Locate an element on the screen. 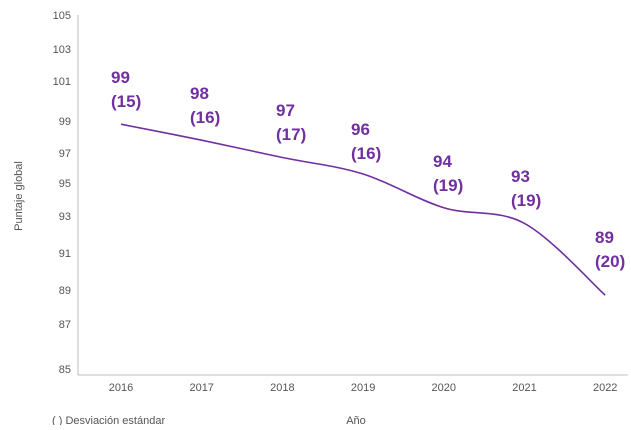 Image resolution: width=631 pixels, height=430 pixels. y-axis-label: Puntaje global is located at coordinates (19, 196).